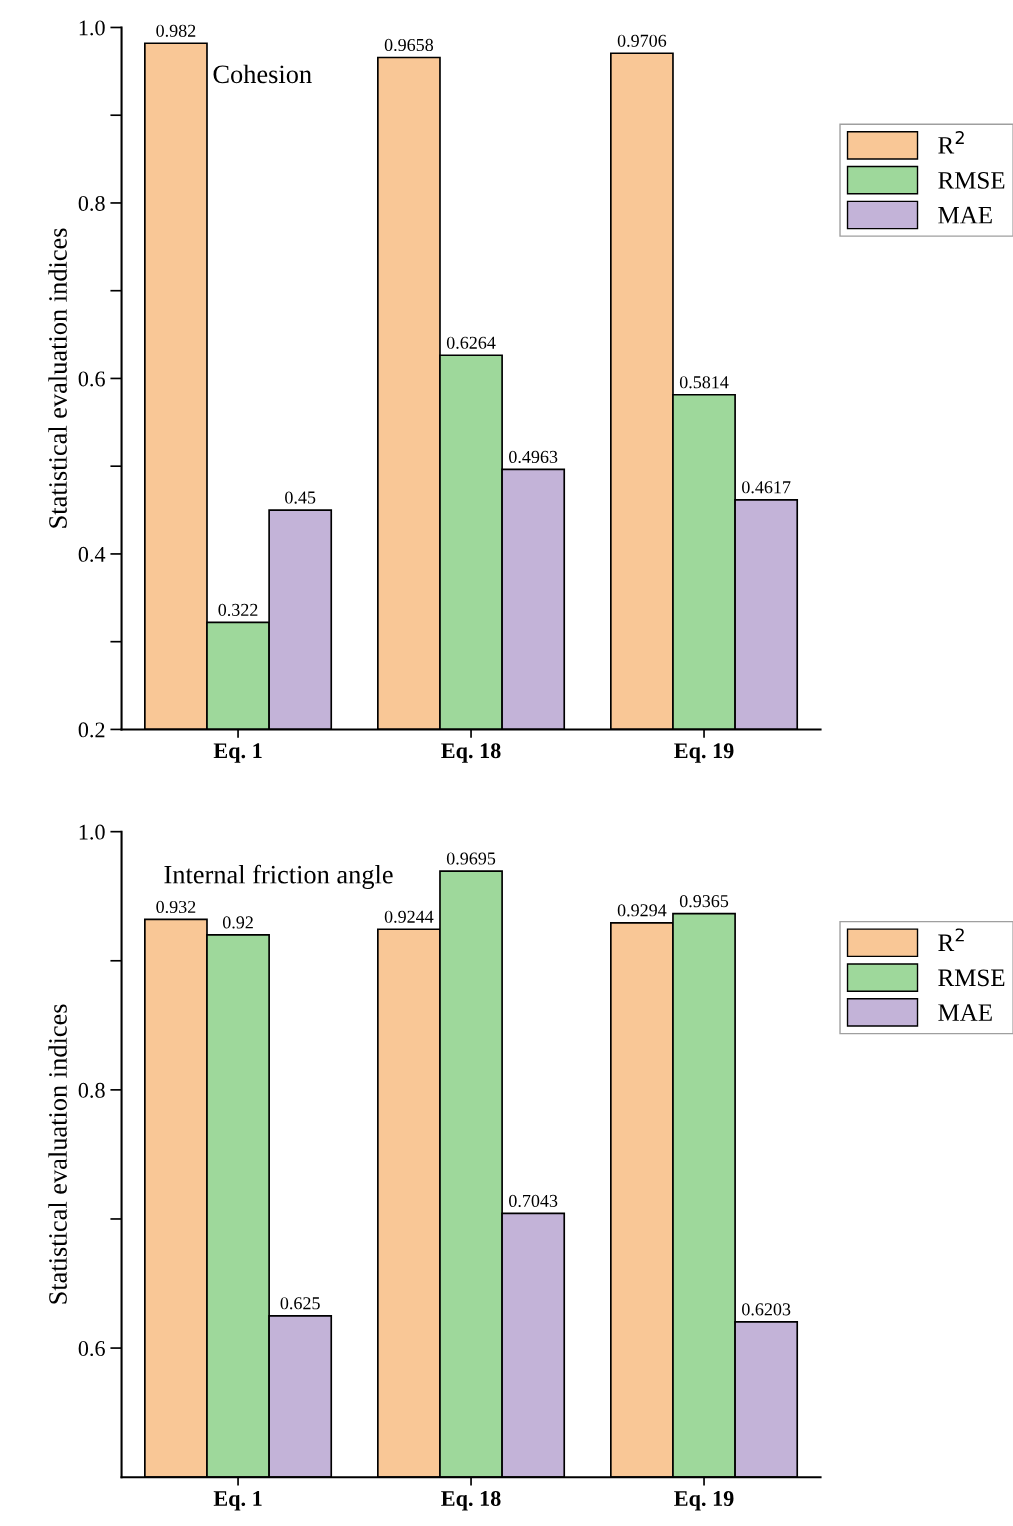 This screenshot has width=1013, height=1526. What do you see at coordinates (300, 1303) in the screenshot?
I see `data-label: 0.625` at bounding box center [300, 1303].